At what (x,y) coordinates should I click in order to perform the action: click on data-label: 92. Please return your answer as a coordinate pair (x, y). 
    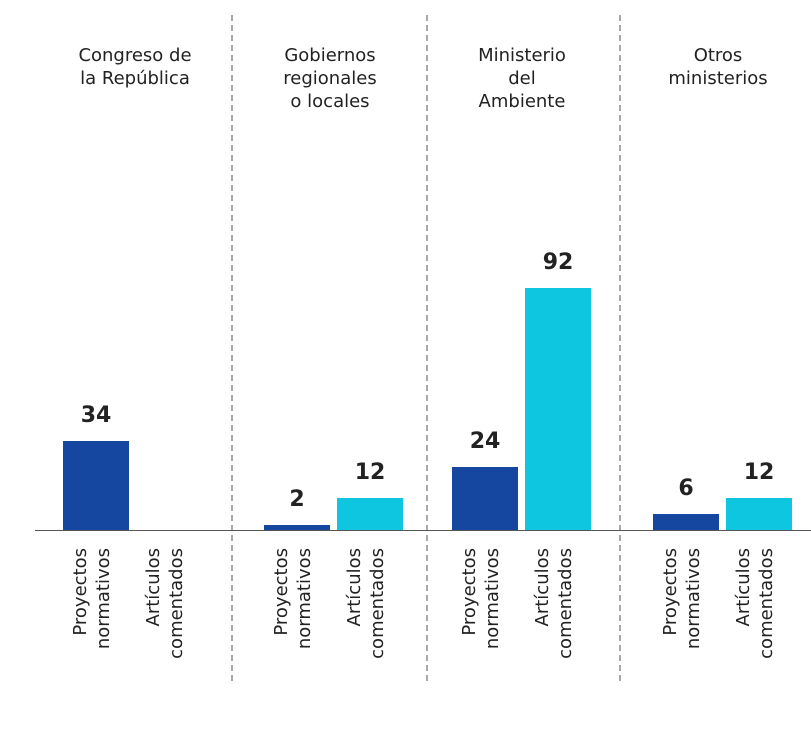
    Looking at the image, I should click on (558, 263).